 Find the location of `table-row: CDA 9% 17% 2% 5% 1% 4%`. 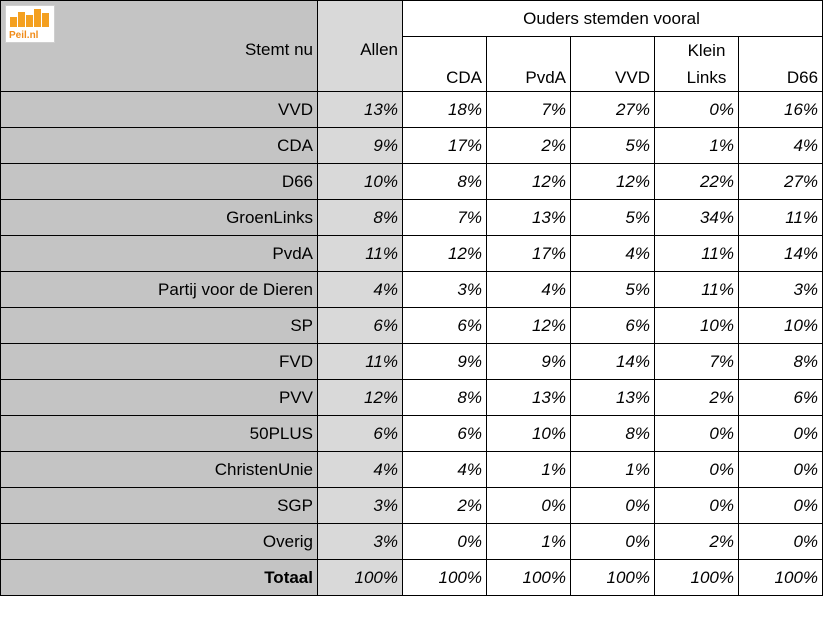

table-row: CDA 9% 17% 2% 5% 1% 4% is located at coordinates (411, 145).